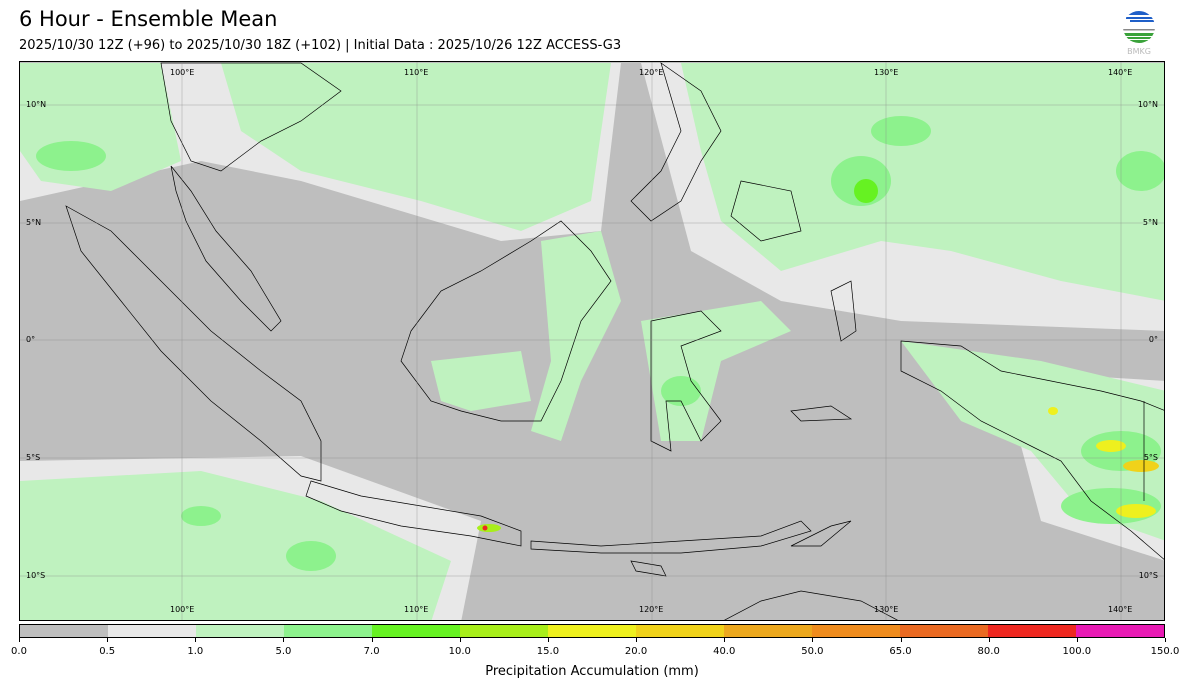  Describe the element at coordinates (107, 651) in the screenshot. I see `colorbar-tick-label: 0.5` at that location.